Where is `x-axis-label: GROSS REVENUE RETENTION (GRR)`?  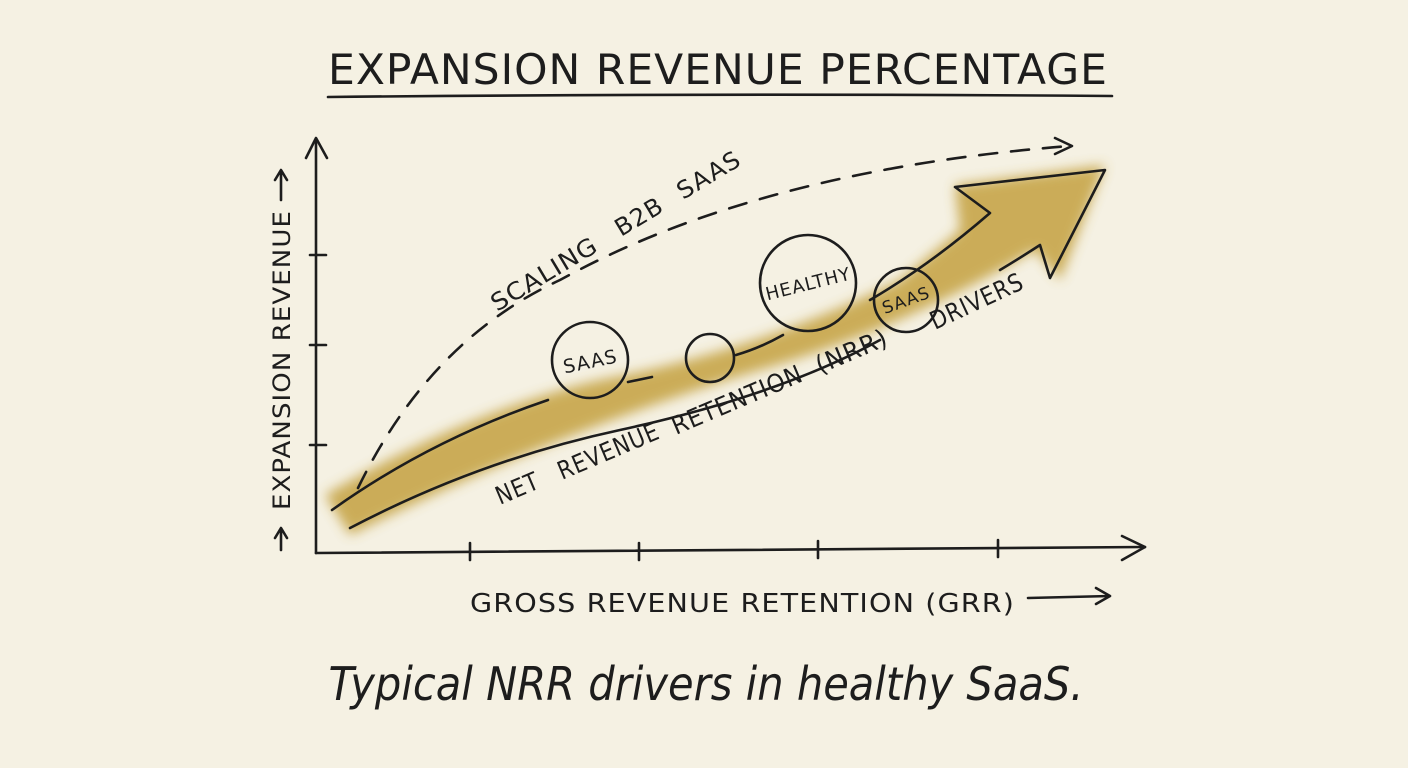 x-axis-label: GROSS REVENUE RETENTION (GRR) is located at coordinates (742, 604).